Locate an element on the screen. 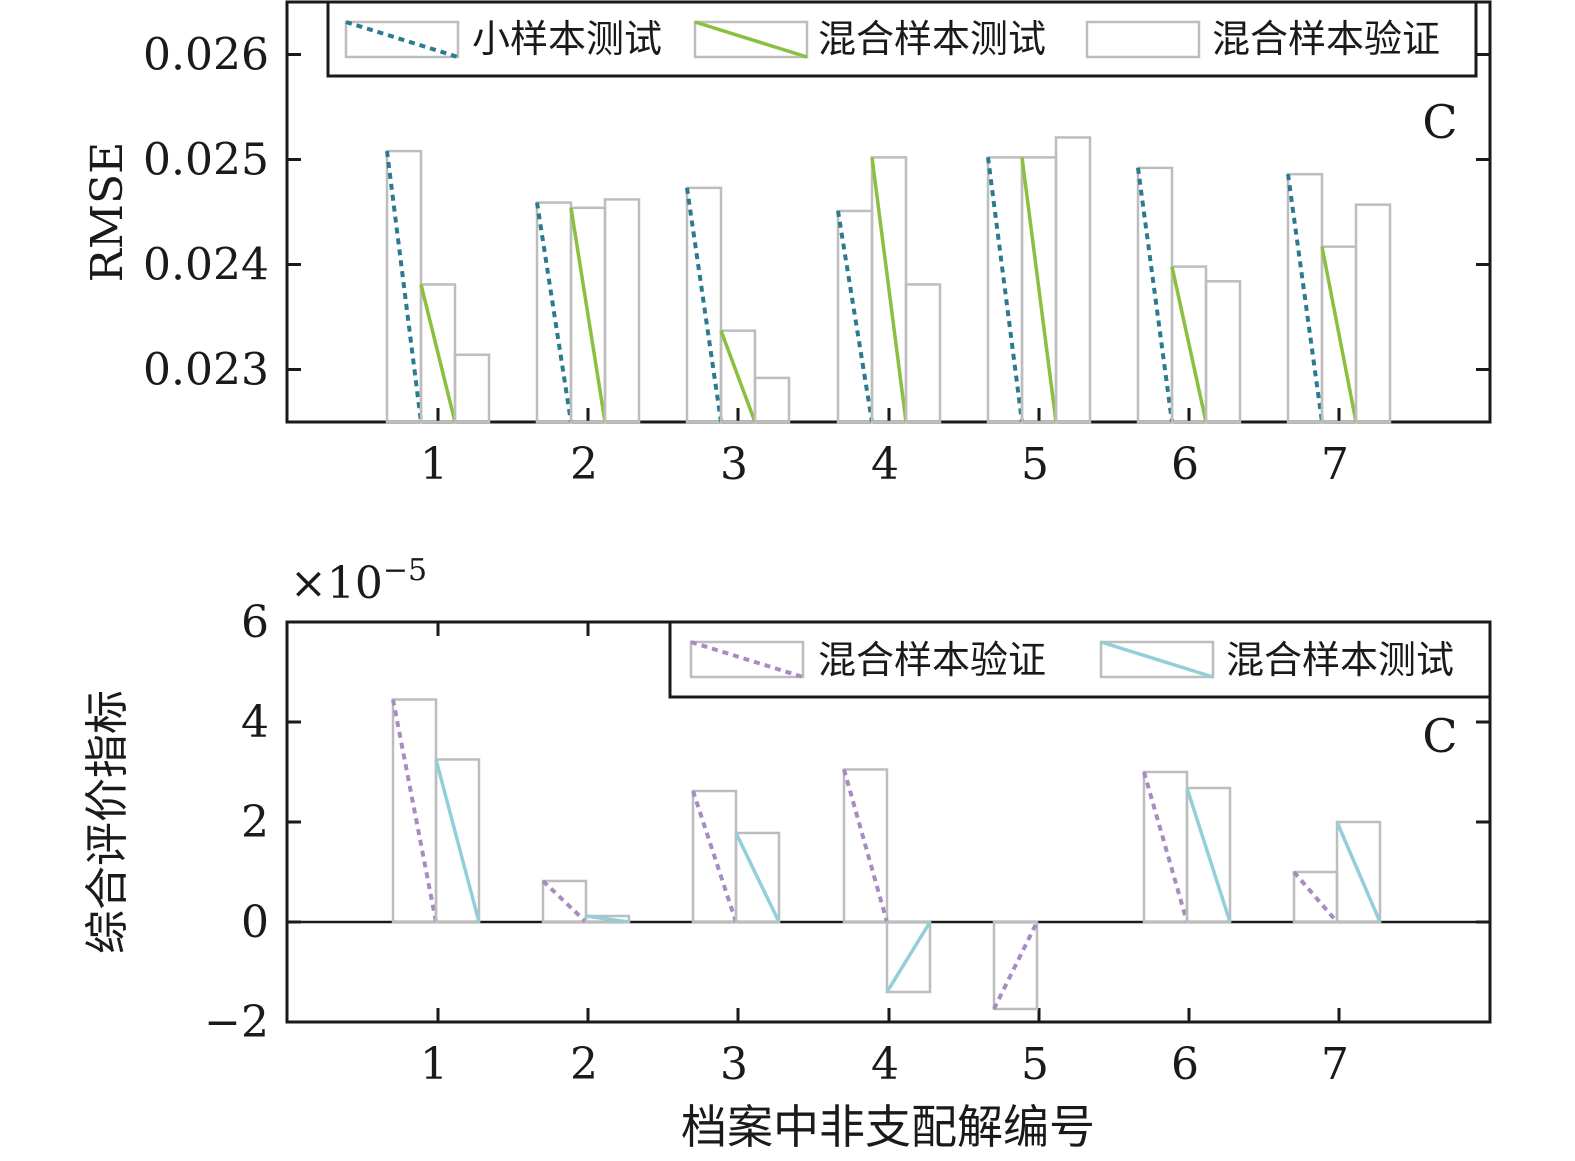  rmse-xtick-label: 2 is located at coordinates (584, 464).